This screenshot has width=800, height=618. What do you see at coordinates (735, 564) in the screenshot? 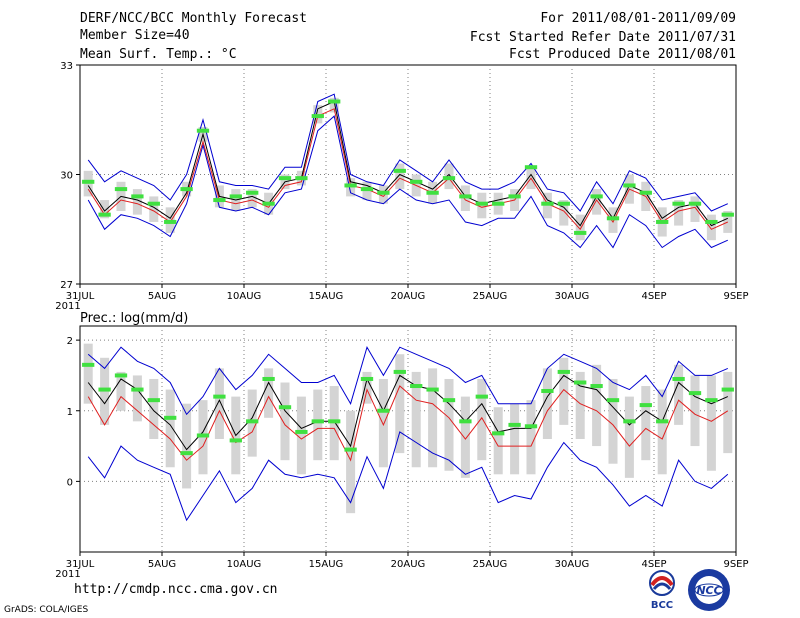
I see `panel2-x-tick-label: 9SEP` at bounding box center [735, 564].